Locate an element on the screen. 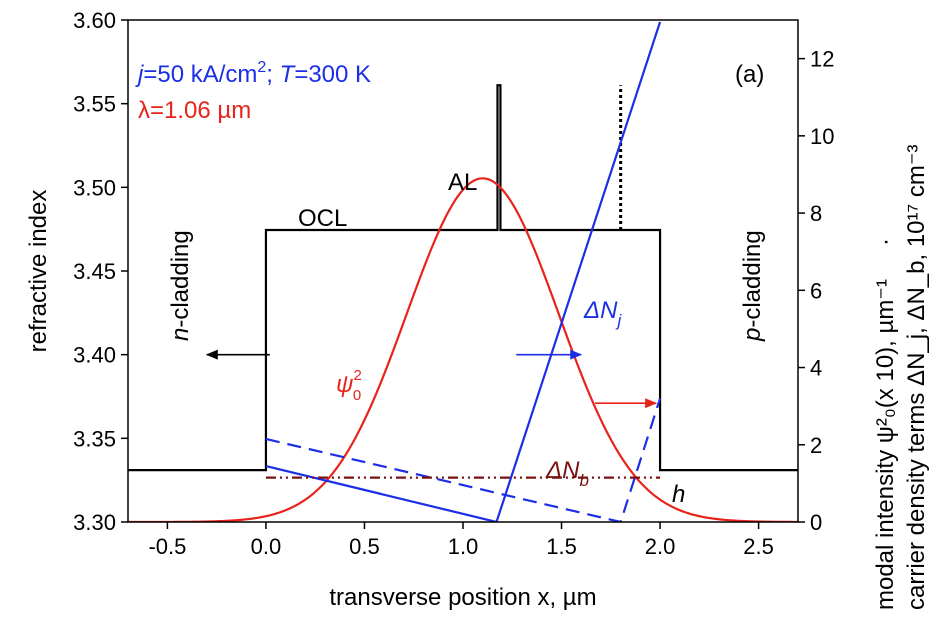  condition-label: j=50 kA/cm2; T=300 K is located at coordinates (253, 73).